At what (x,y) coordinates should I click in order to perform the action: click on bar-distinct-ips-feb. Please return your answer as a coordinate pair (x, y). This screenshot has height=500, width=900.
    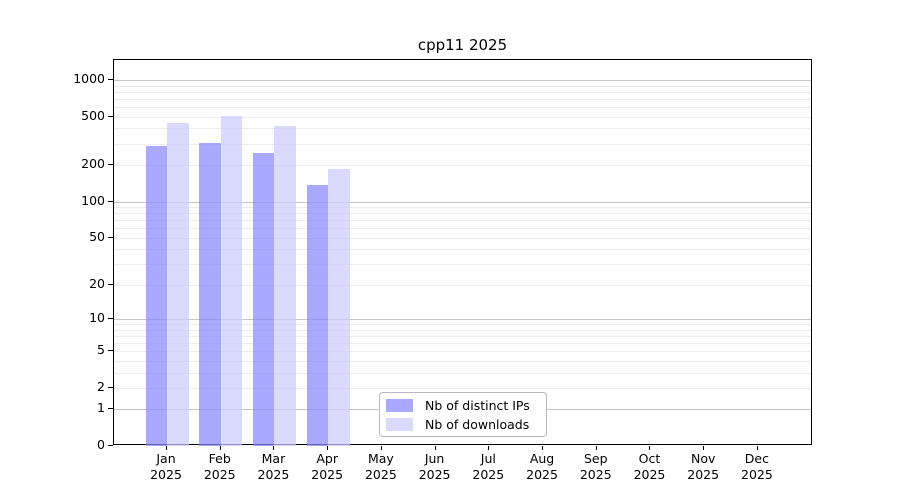
    Looking at the image, I should click on (210, 294).